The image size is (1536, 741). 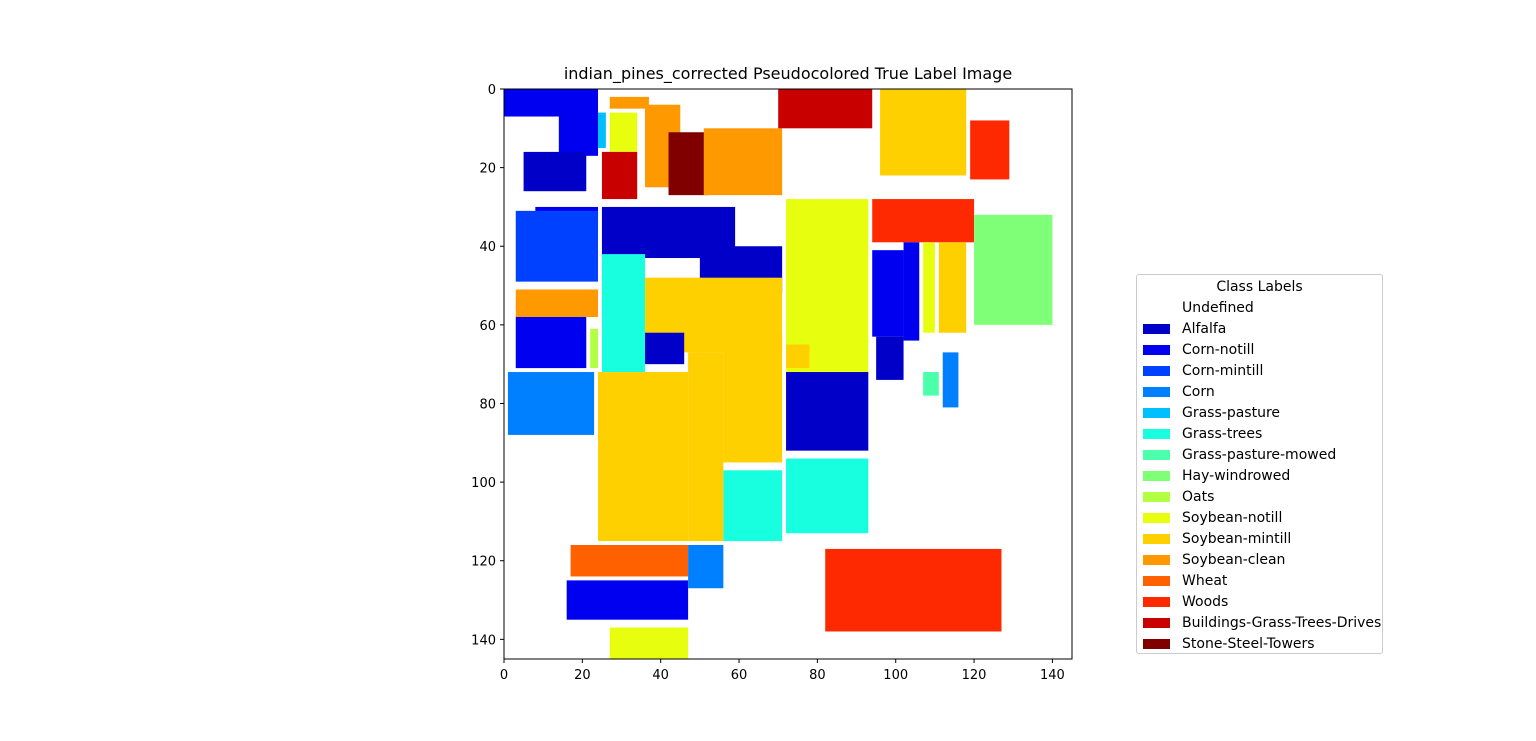 I want to click on y-tick-label: 0, so click(x=492, y=90).